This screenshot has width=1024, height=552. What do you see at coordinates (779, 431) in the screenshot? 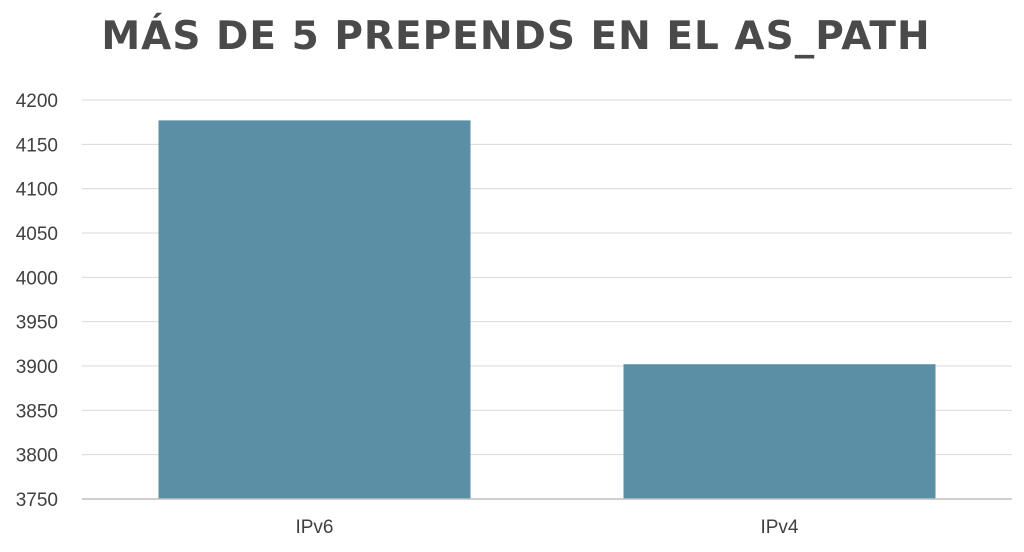
I see `bar-ipv4` at bounding box center [779, 431].